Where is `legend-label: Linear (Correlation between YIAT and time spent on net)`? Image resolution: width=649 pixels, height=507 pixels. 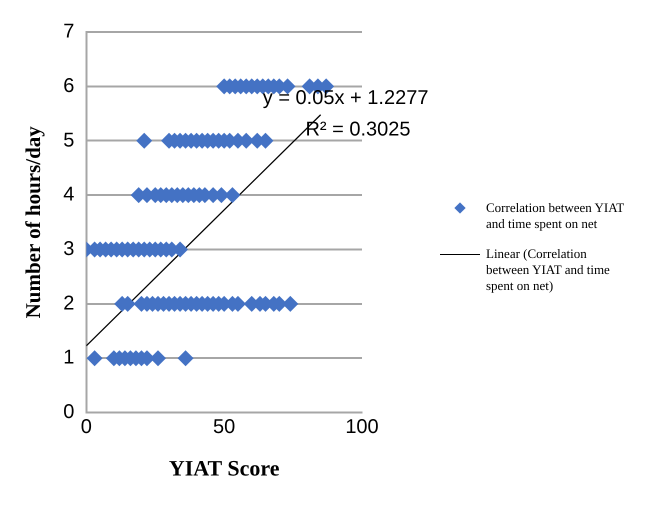 legend-label: Linear (Correlation between YIAT and time spent on net) is located at coordinates (548, 270).